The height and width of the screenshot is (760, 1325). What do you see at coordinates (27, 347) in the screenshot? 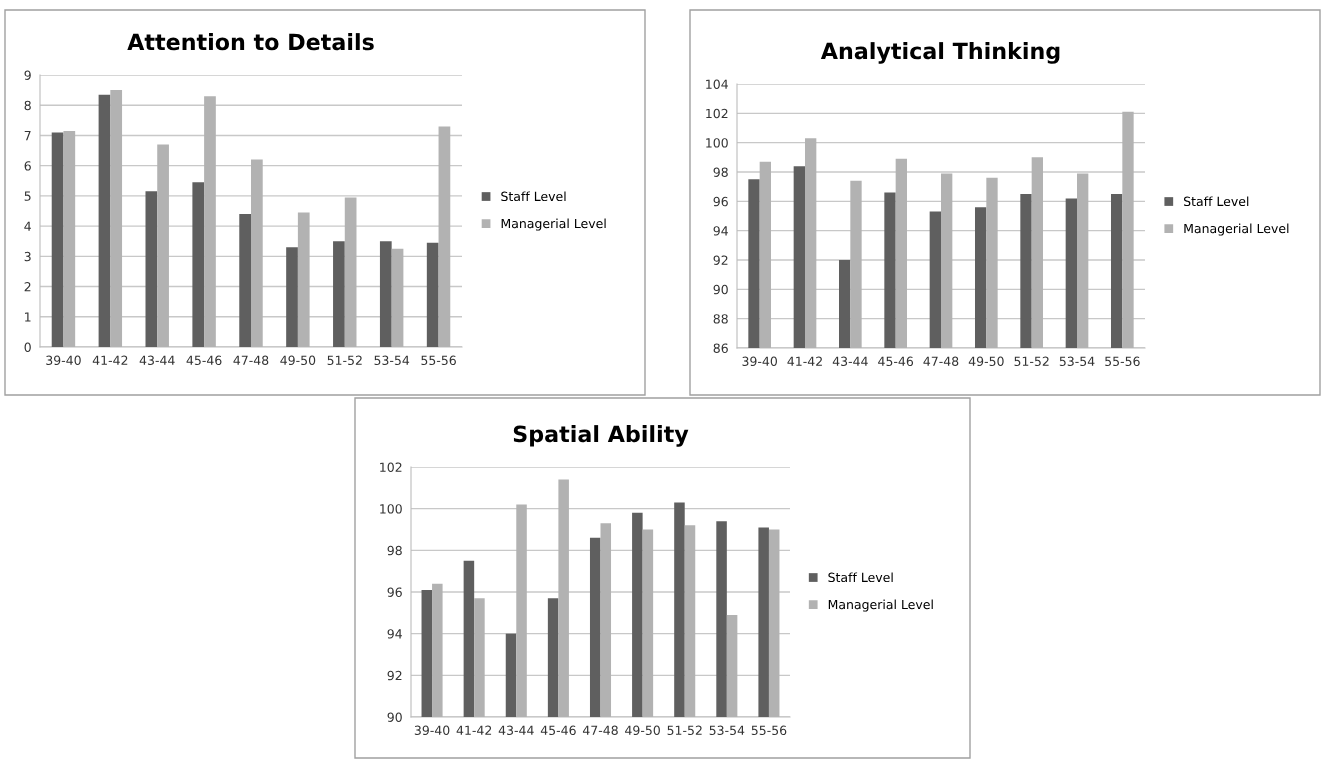
I see `y-tick-label: 0` at bounding box center [27, 347].